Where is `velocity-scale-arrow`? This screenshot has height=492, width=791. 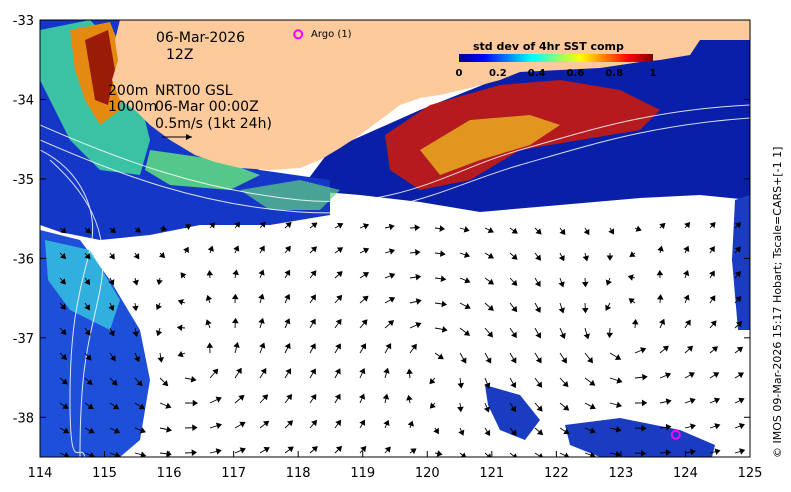 velocity-scale-arrow is located at coordinates (177, 137).